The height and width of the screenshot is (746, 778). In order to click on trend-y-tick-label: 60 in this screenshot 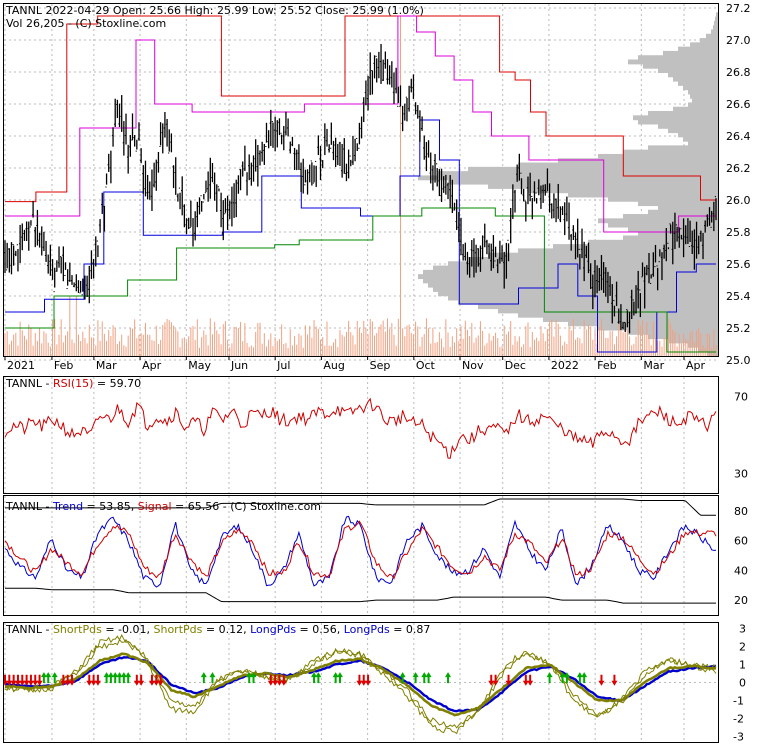, I will do `click(741, 541)`.